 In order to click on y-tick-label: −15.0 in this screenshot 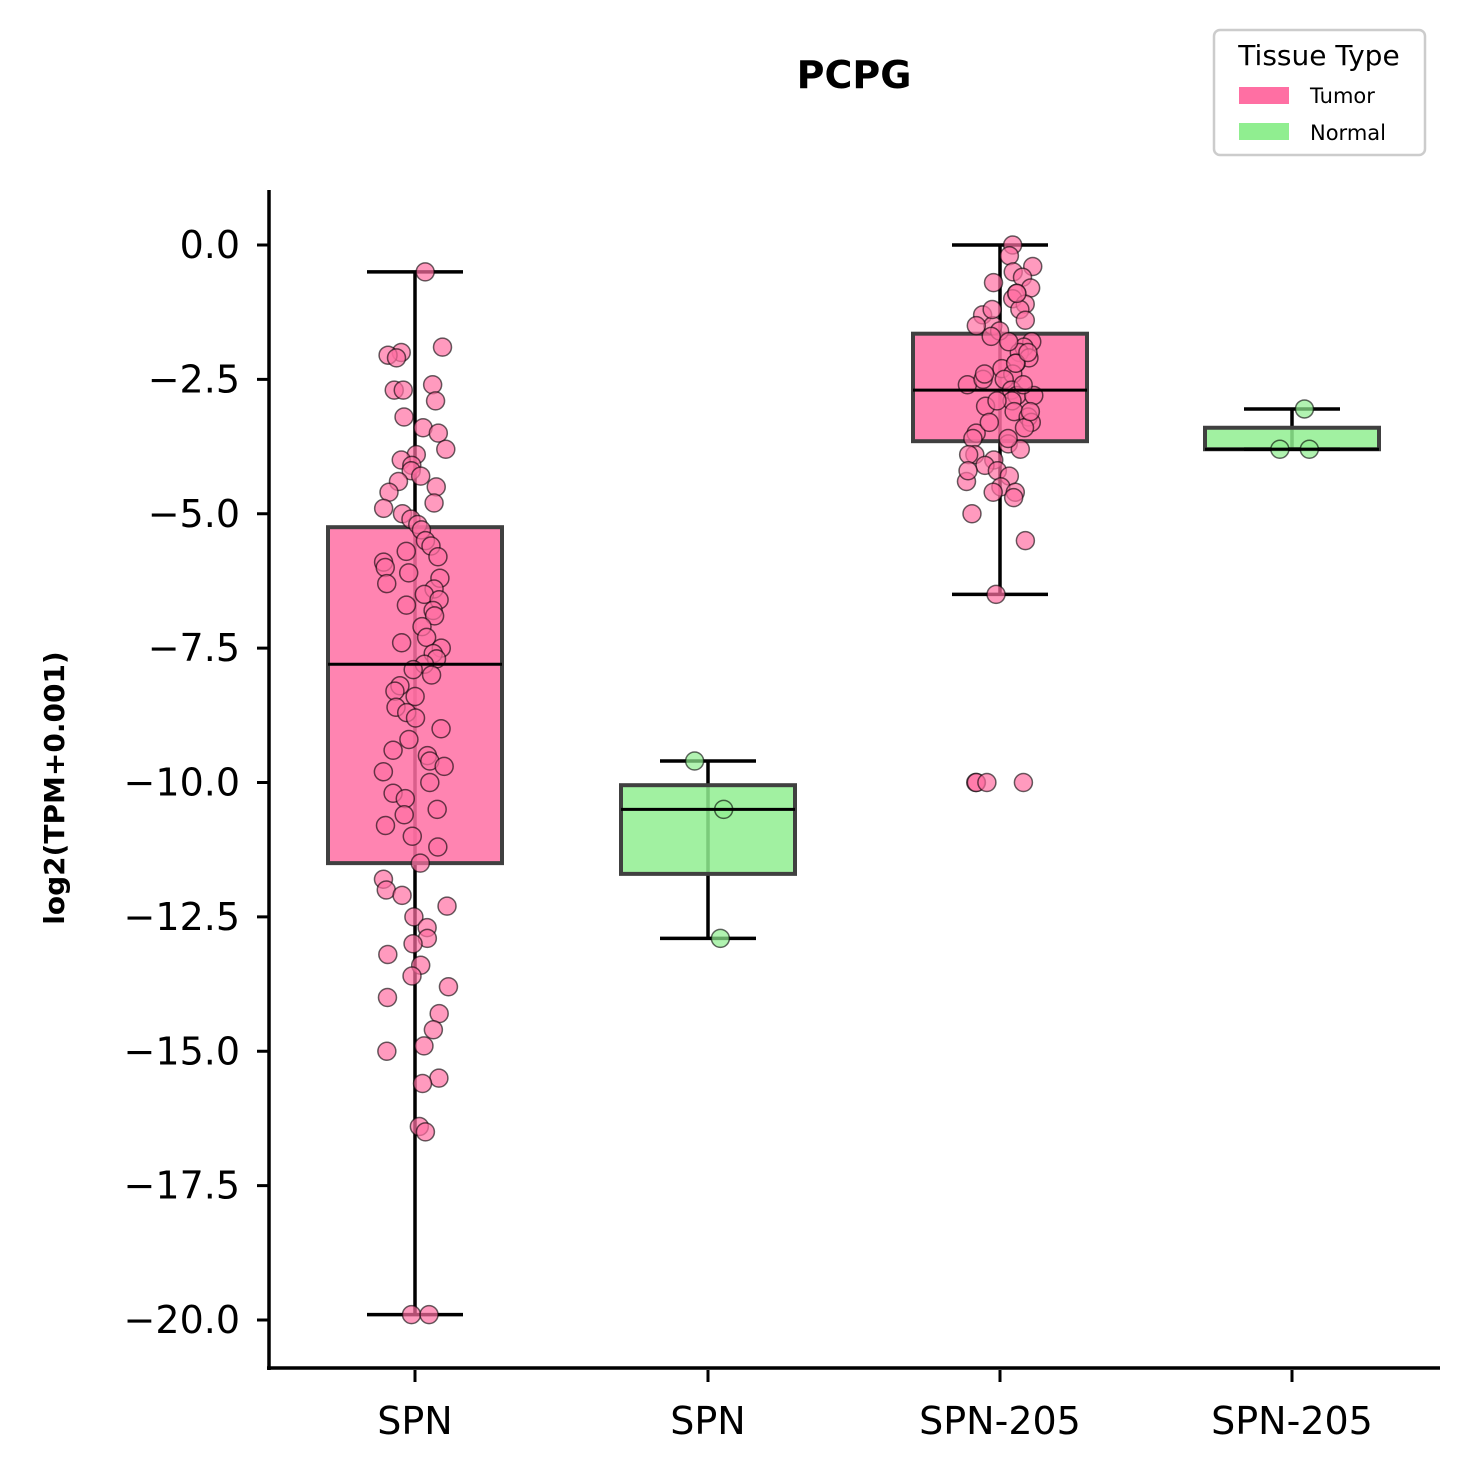, I will do `click(182, 1051)`.